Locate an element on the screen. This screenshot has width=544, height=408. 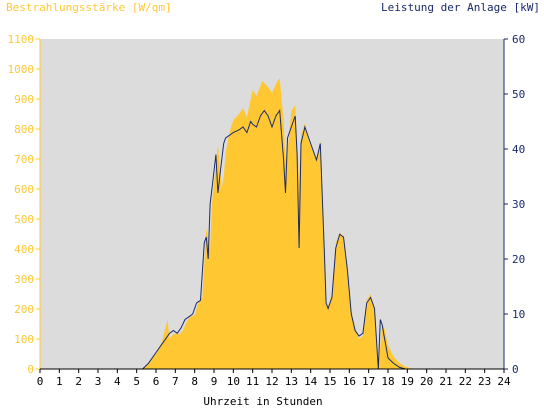
left-tick-label: 800 is located at coordinates (24, 129).